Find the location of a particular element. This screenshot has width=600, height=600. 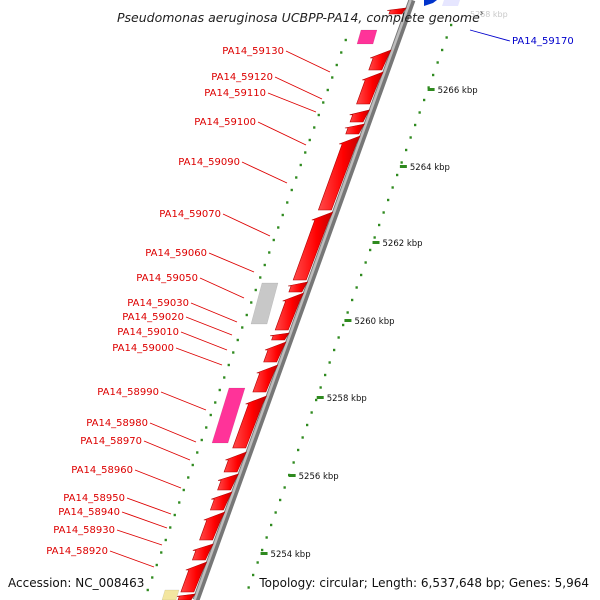

gene-label: PA14_59000 is located at coordinates (143, 348).